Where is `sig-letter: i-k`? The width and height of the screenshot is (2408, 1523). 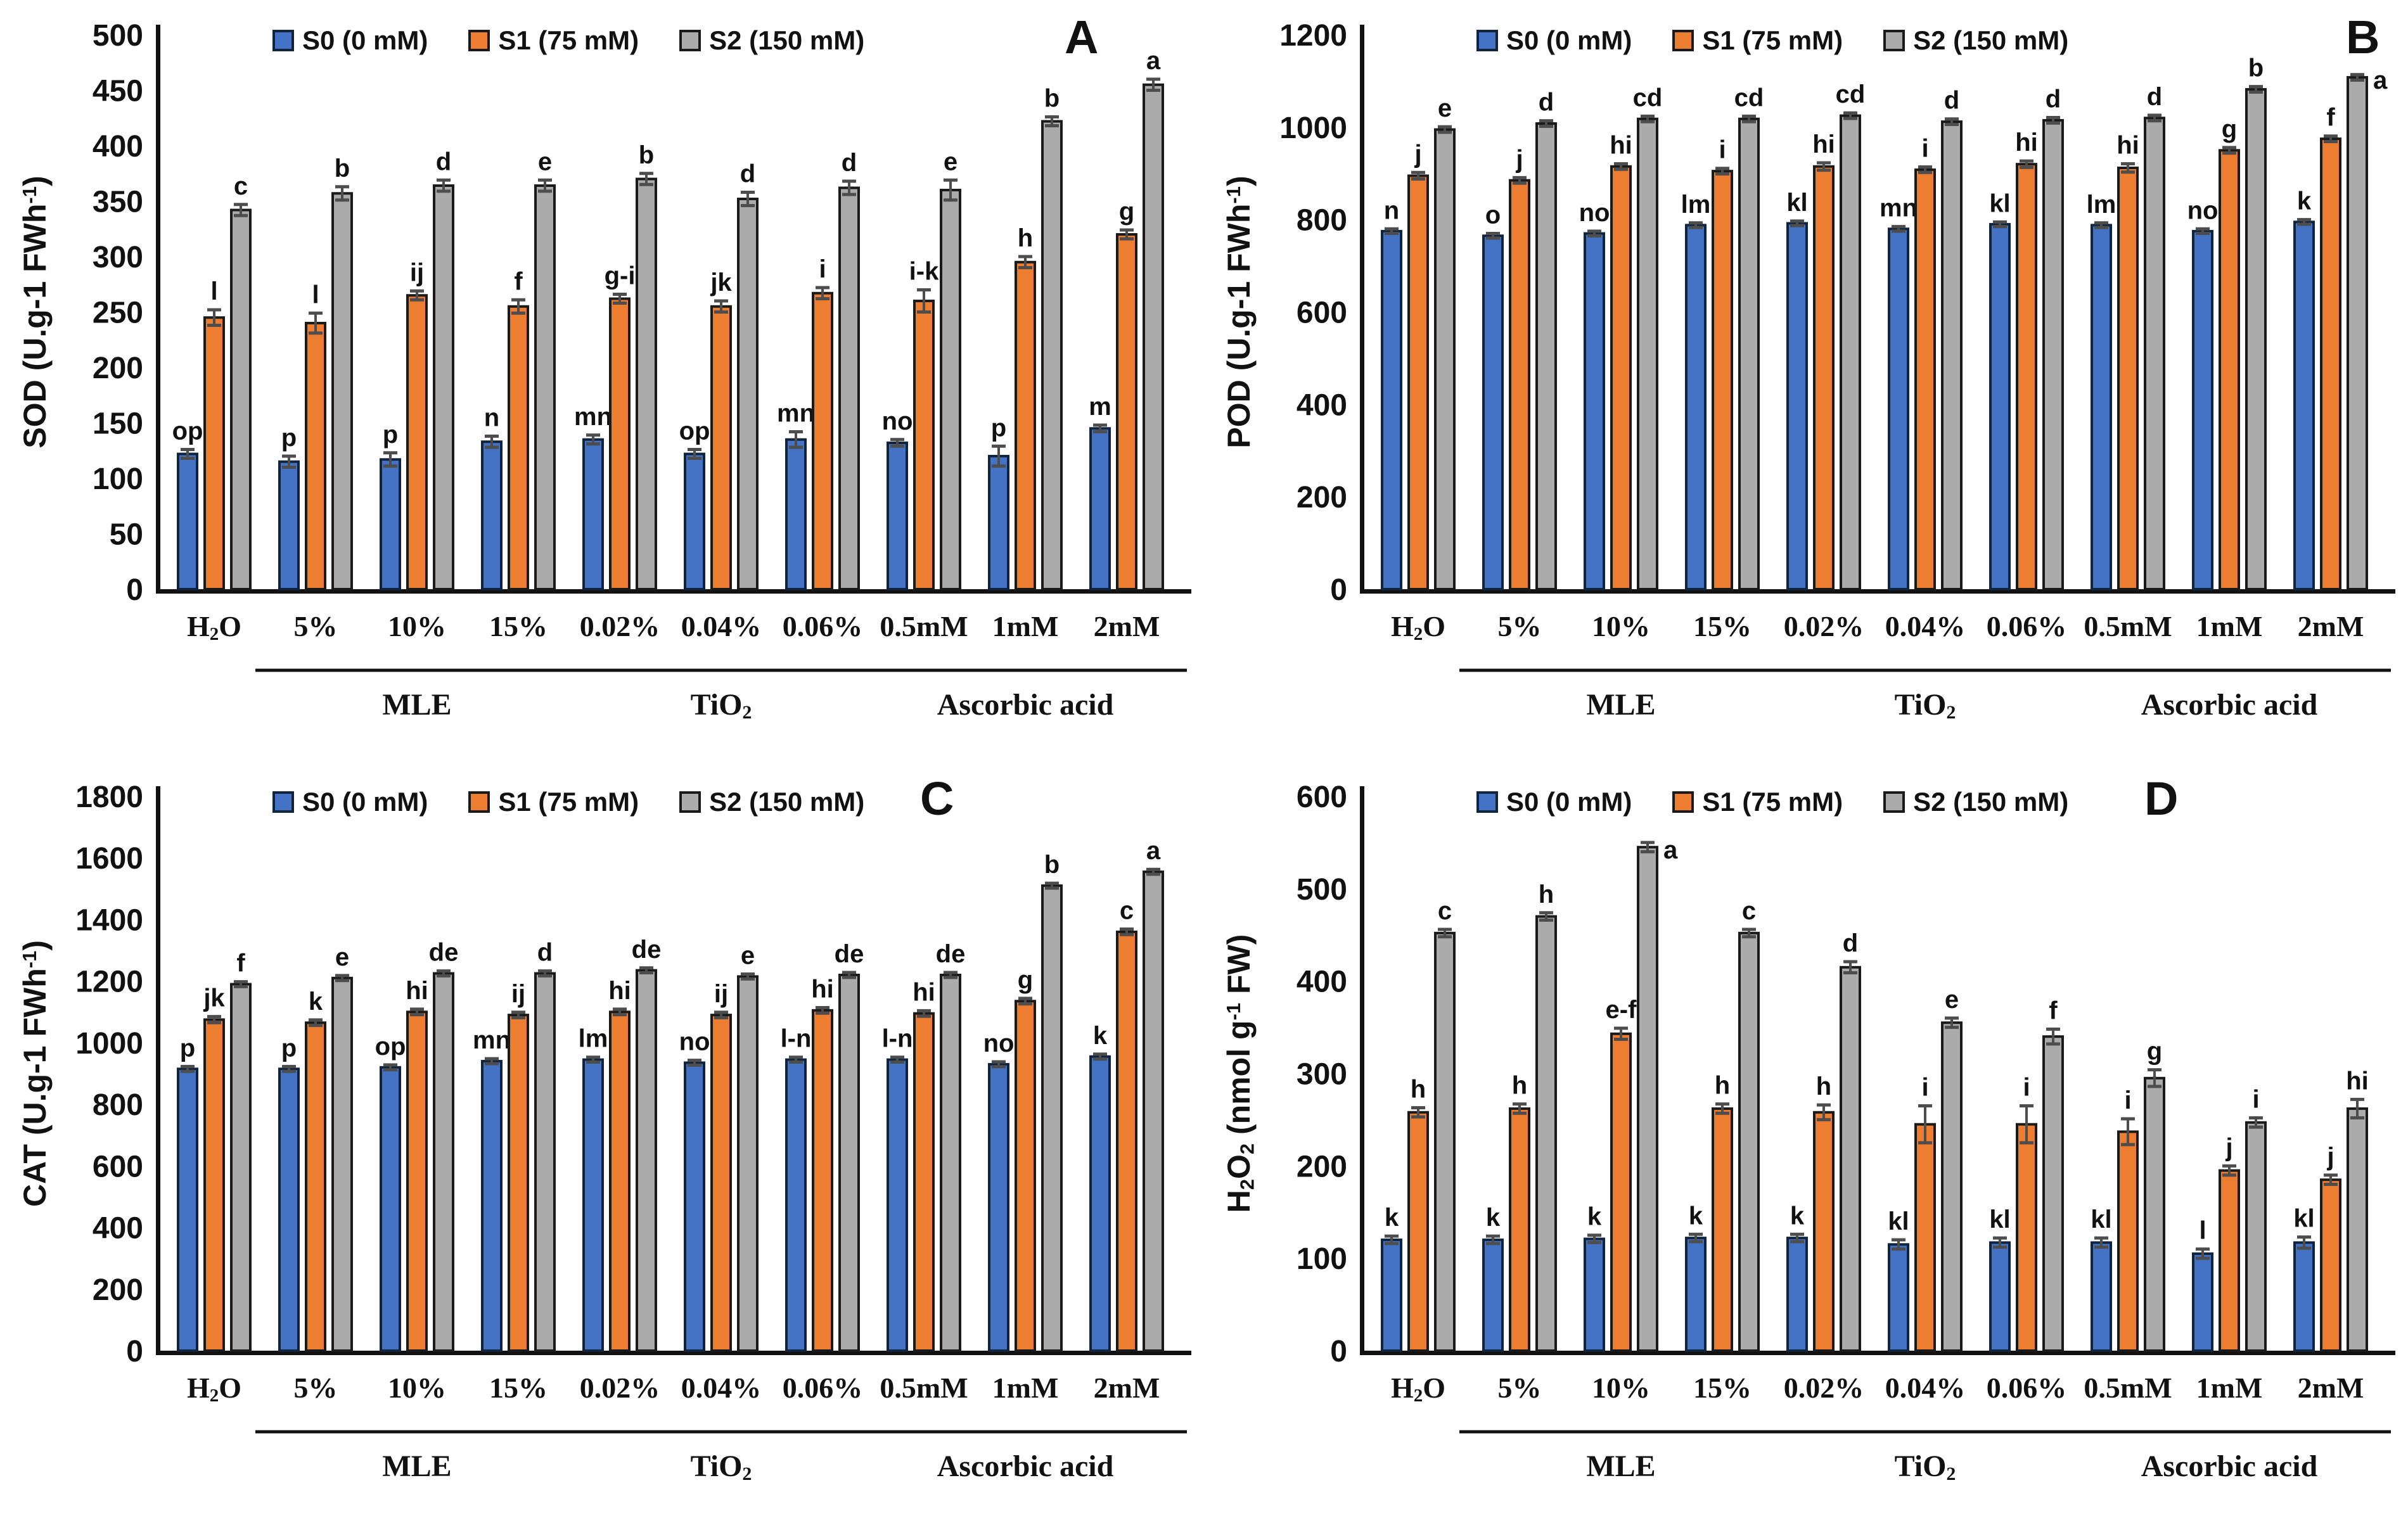
sig-letter: i-k is located at coordinates (924, 272).